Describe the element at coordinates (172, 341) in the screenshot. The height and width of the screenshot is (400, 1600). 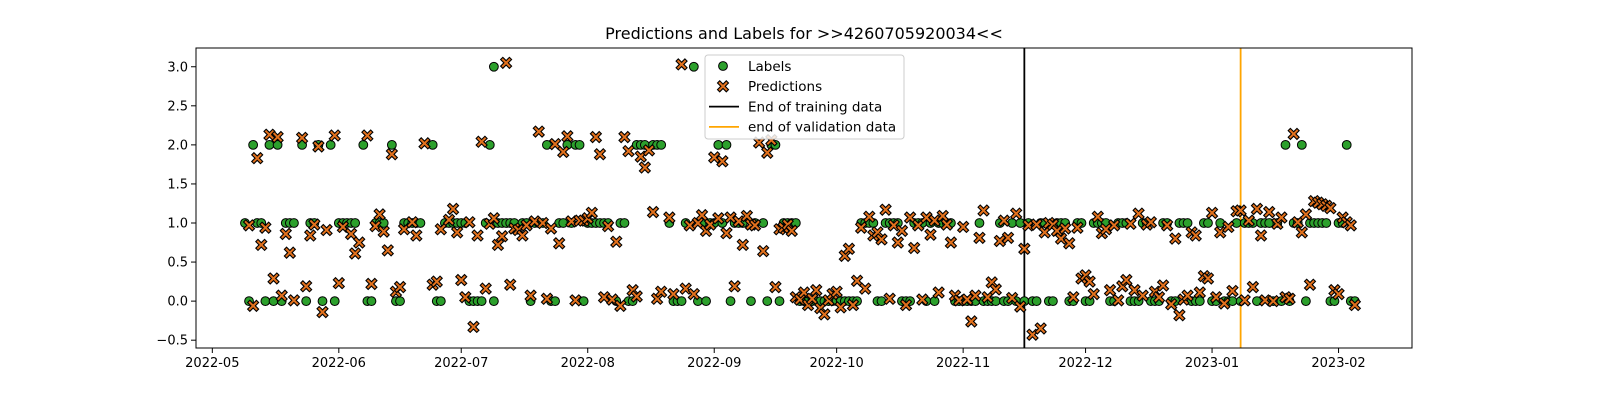
I see `y-tick-label: −0.5` at that location.